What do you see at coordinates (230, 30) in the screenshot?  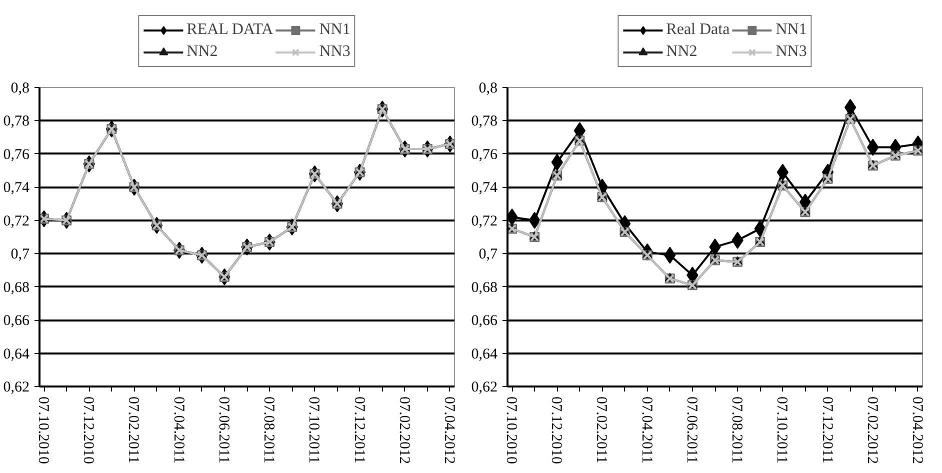 I see `legend-label: REAL DATA` at bounding box center [230, 30].